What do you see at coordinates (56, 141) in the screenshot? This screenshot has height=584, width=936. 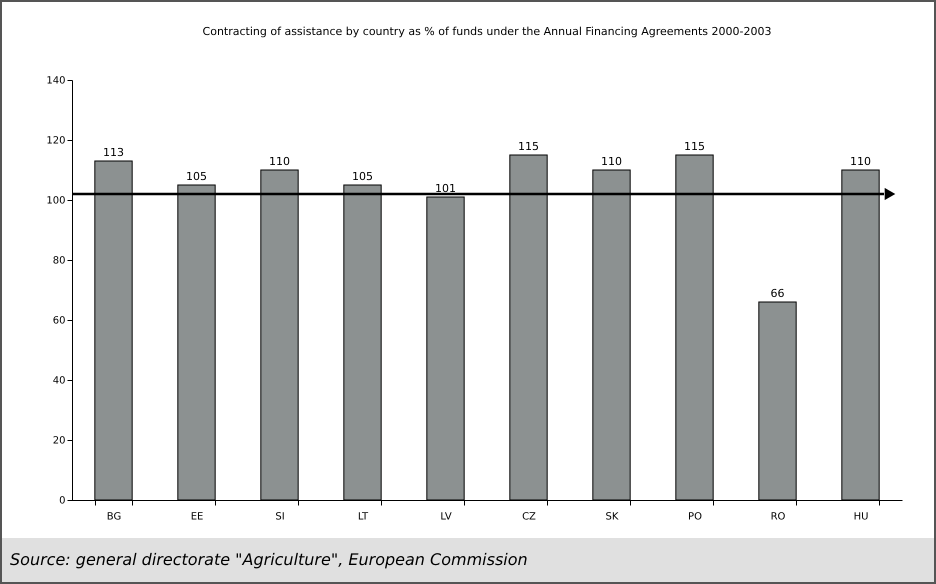 I see `y-tick-label: 120` at bounding box center [56, 141].